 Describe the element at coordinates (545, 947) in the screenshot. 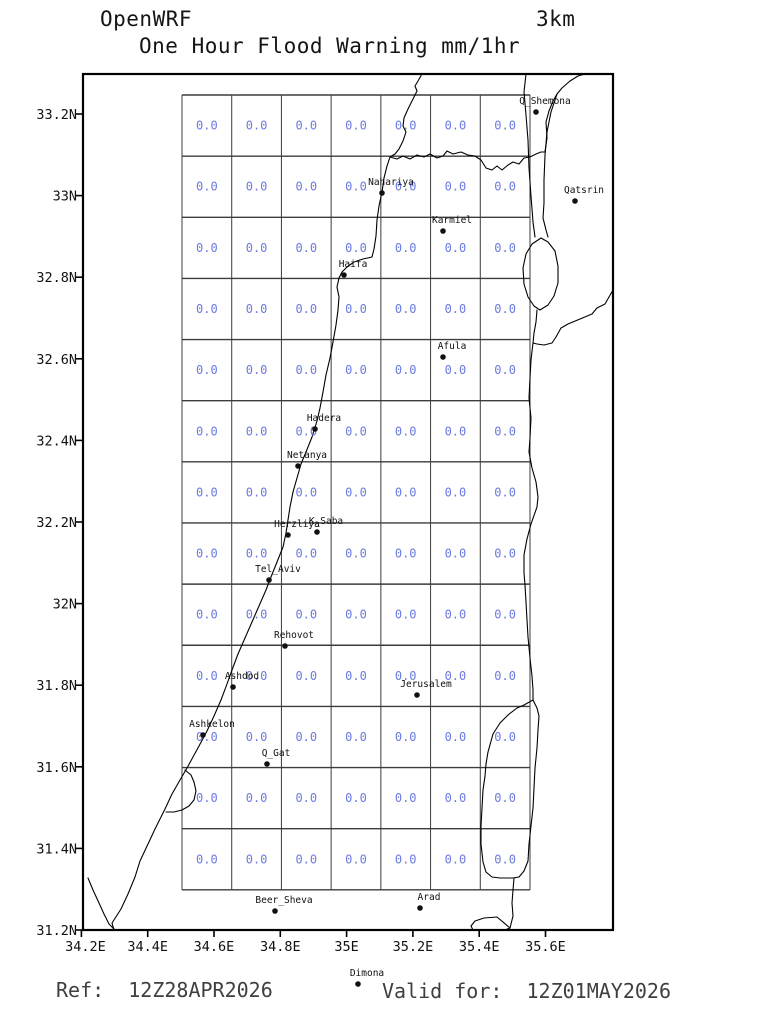

I see `x-tick-label: 35.6E` at that location.